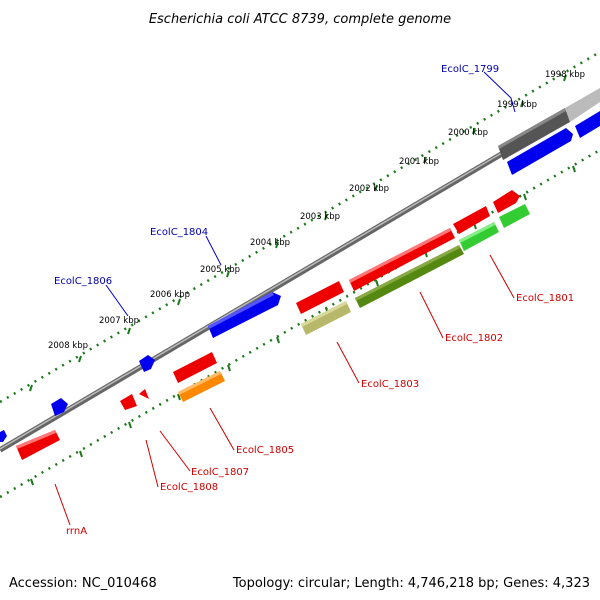  I want to click on scale-label: 2004 kbp, so click(270, 243).